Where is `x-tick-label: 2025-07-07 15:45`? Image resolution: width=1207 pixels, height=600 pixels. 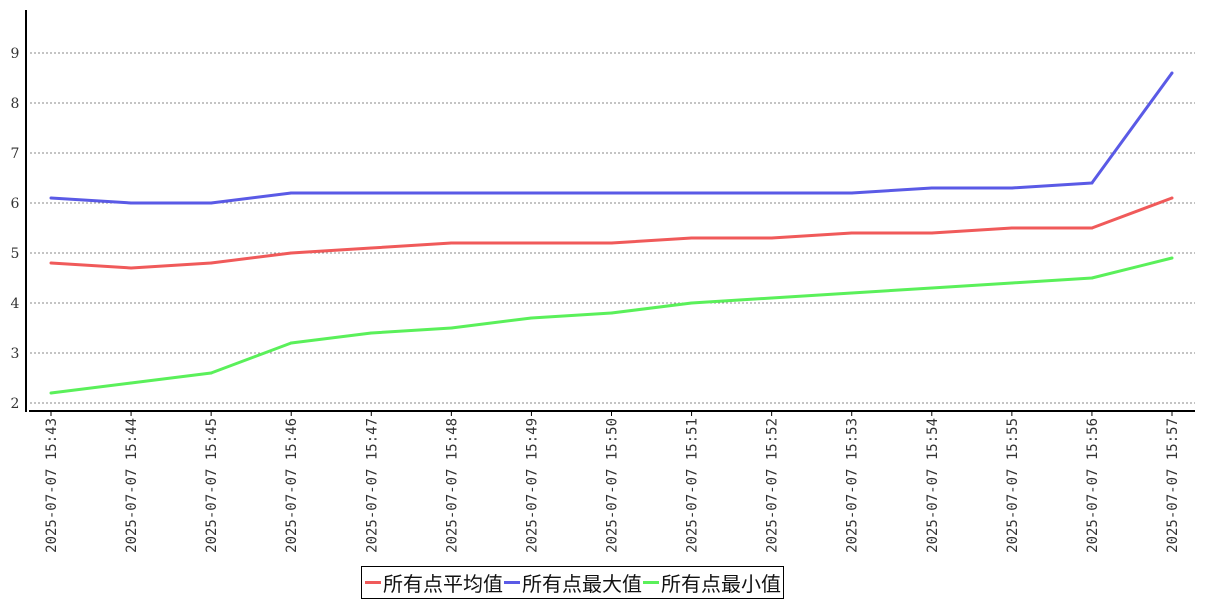 x-tick-label: 2025-07-07 15:45 is located at coordinates (212, 485).